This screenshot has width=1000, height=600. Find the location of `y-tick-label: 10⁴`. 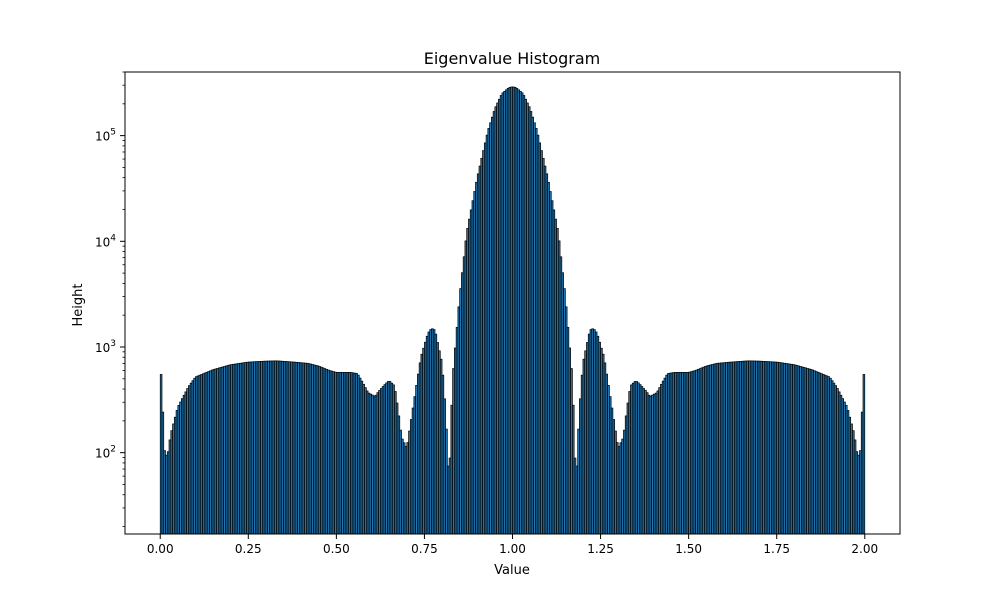

y-tick-label: 10⁴ is located at coordinates (105, 241).